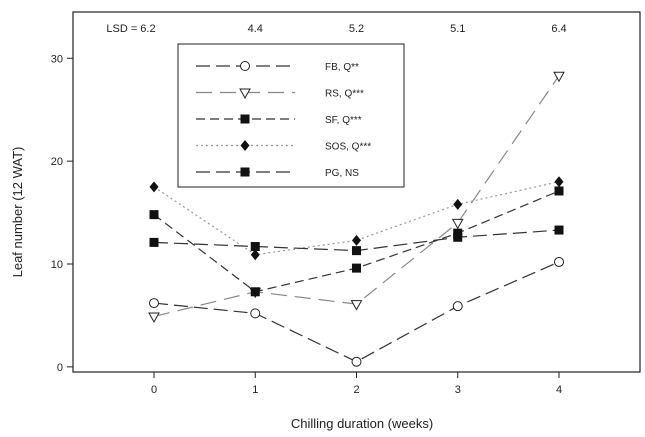 The height and width of the screenshot is (437, 645). Describe the element at coordinates (255, 390) in the screenshot. I see `x-tick-label: 1` at that location.